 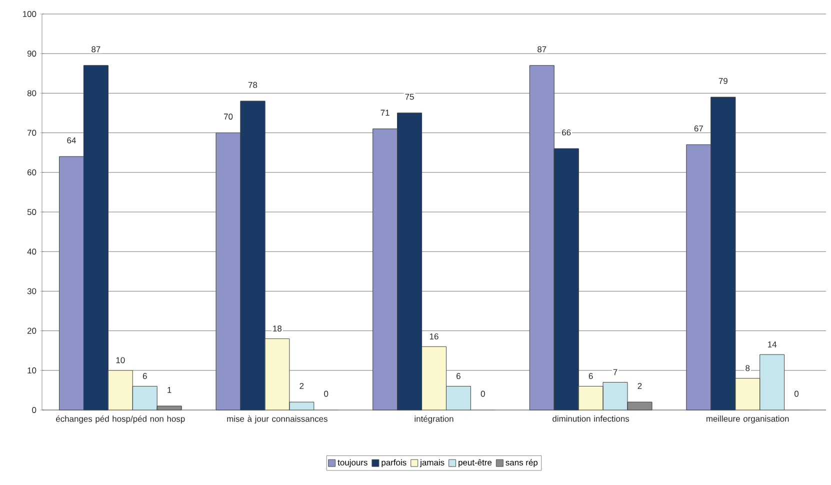 I want to click on data-label: 71, so click(x=385, y=113).